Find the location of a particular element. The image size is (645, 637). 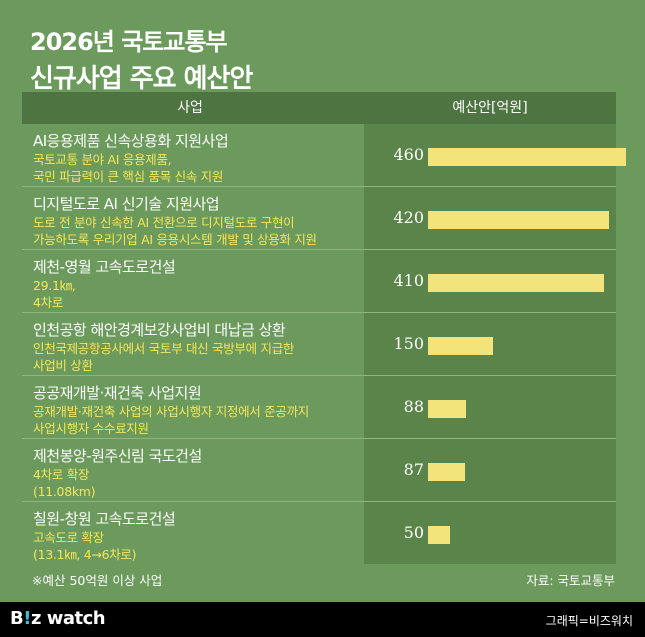

logo-accent: ! is located at coordinates (27, 618).